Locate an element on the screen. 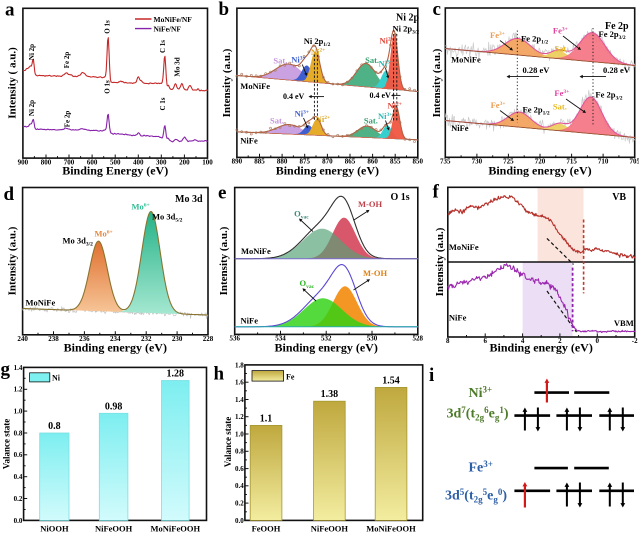  svg-text: 236 is located at coordinates (84, 339).